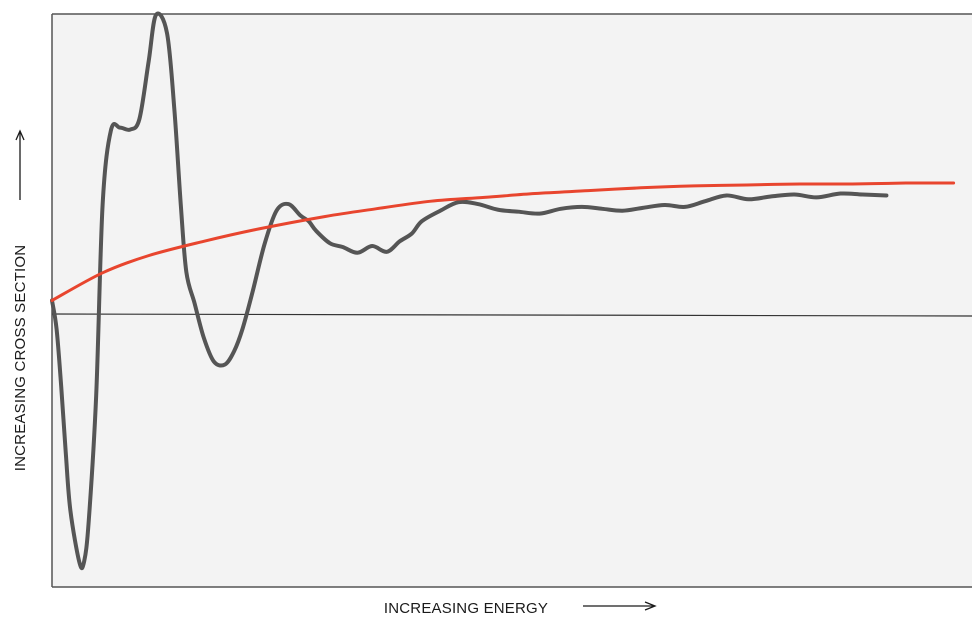 The image size is (972, 619). Describe the element at coordinates (20, 358) in the screenshot. I see `y-axis-title: INCREASING CROSS SECTION` at that location.